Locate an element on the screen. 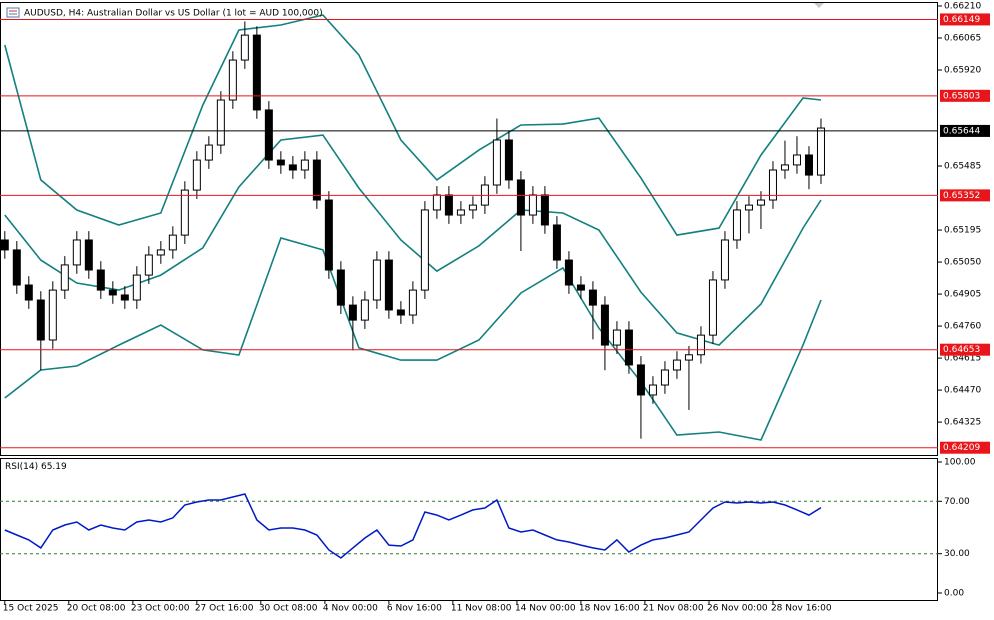  rsi-line is located at coordinates (413, 526).